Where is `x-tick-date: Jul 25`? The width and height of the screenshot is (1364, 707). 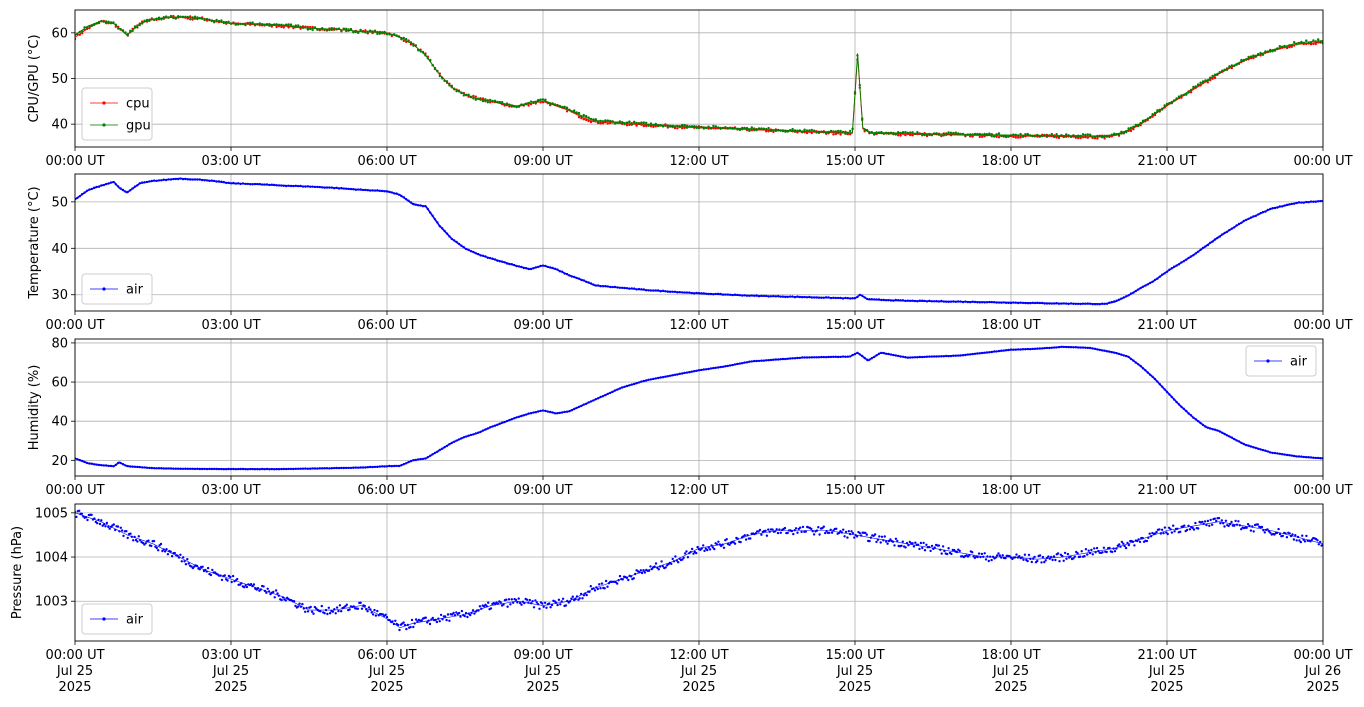
x-tick-date: Jul 25 is located at coordinates (698, 671).